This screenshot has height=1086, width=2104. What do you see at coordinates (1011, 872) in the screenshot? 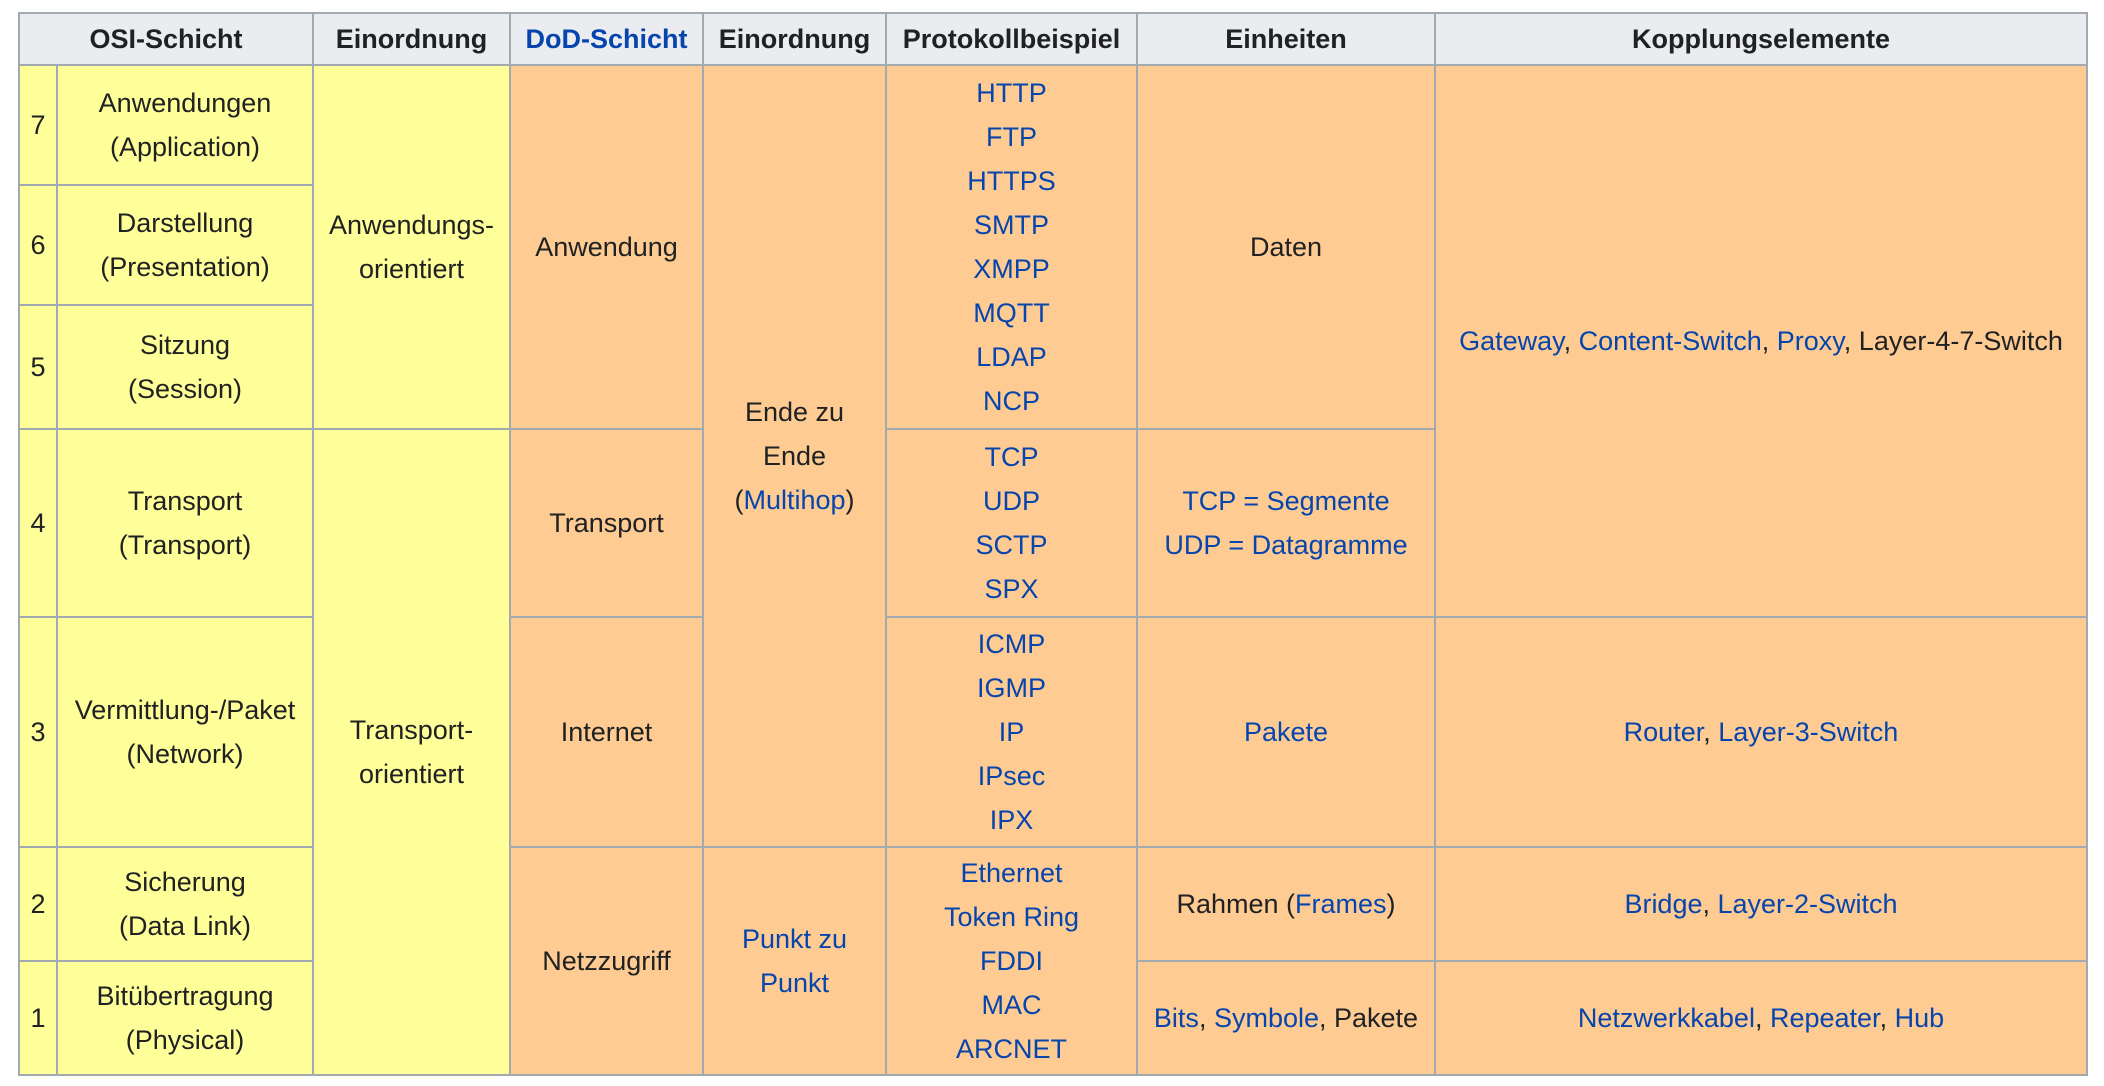
I see `protocol-link-ethernet: Ethernet` at bounding box center [1011, 872].